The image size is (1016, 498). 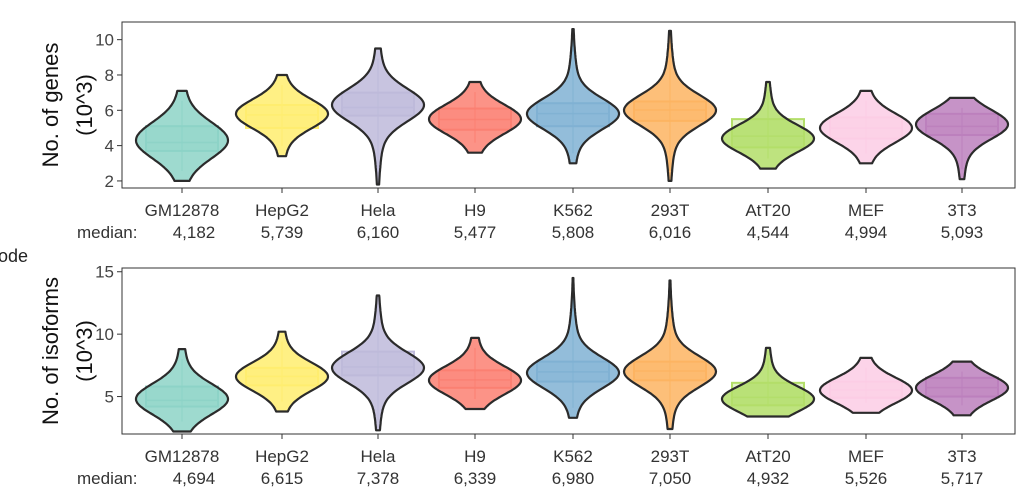 I want to click on median-value-label: 7,378, so click(x=378, y=478).